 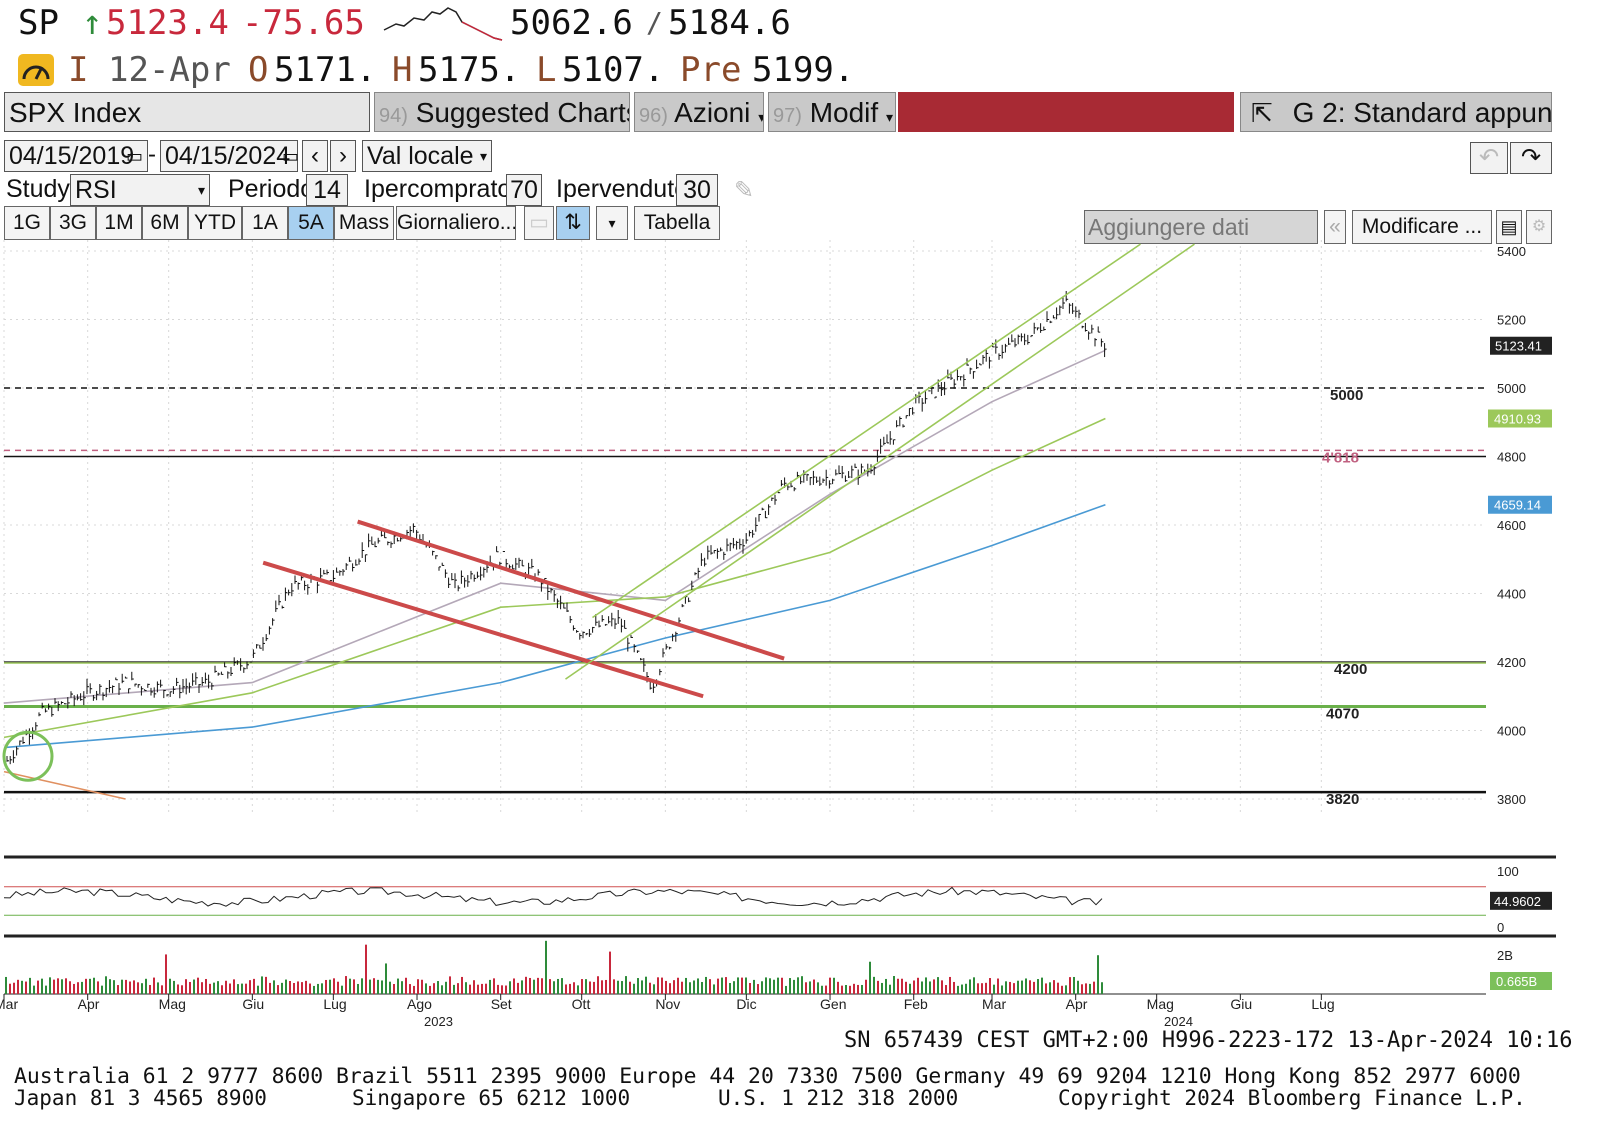 What do you see at coordinates (711, 70) in the screenshot?
I see `pre-label: Pre` at bounding box center [711, 70].